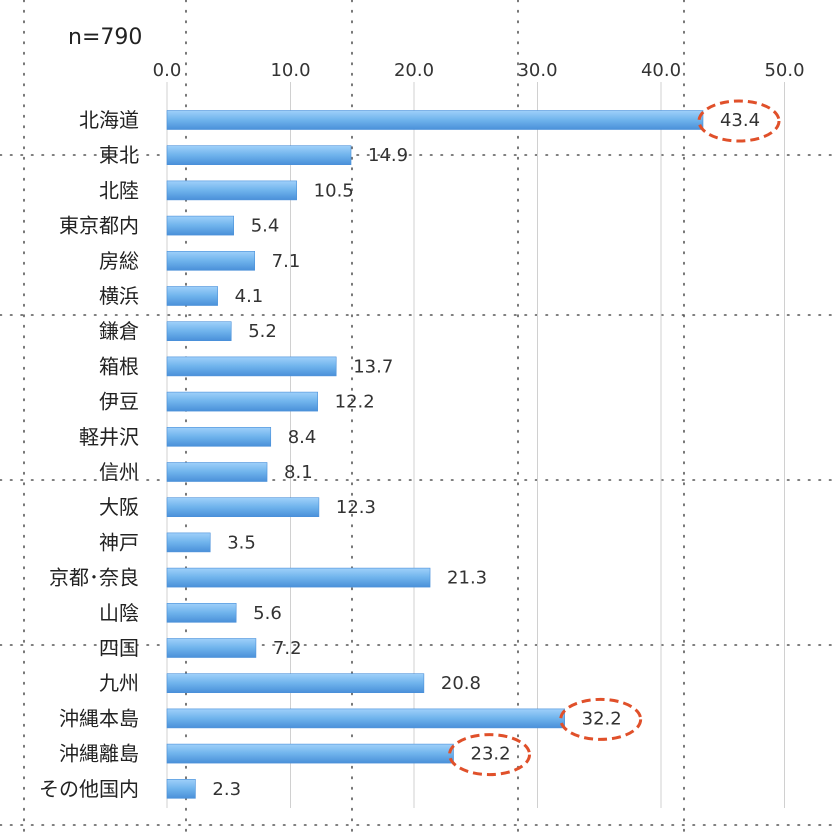 Image resolution: width=840 pixels, height=840 pixels. I want to click on category-label: 横浜, so click(119, 296).